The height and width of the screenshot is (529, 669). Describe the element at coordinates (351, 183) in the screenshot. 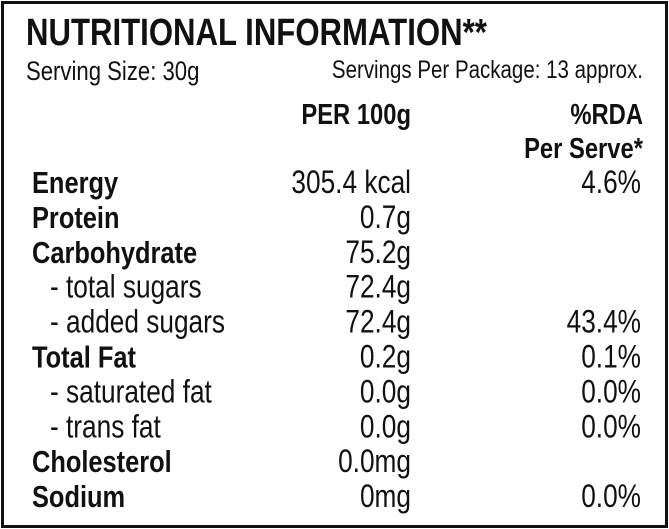

I see `per-100g-value: 305.4 kcal` at that location.